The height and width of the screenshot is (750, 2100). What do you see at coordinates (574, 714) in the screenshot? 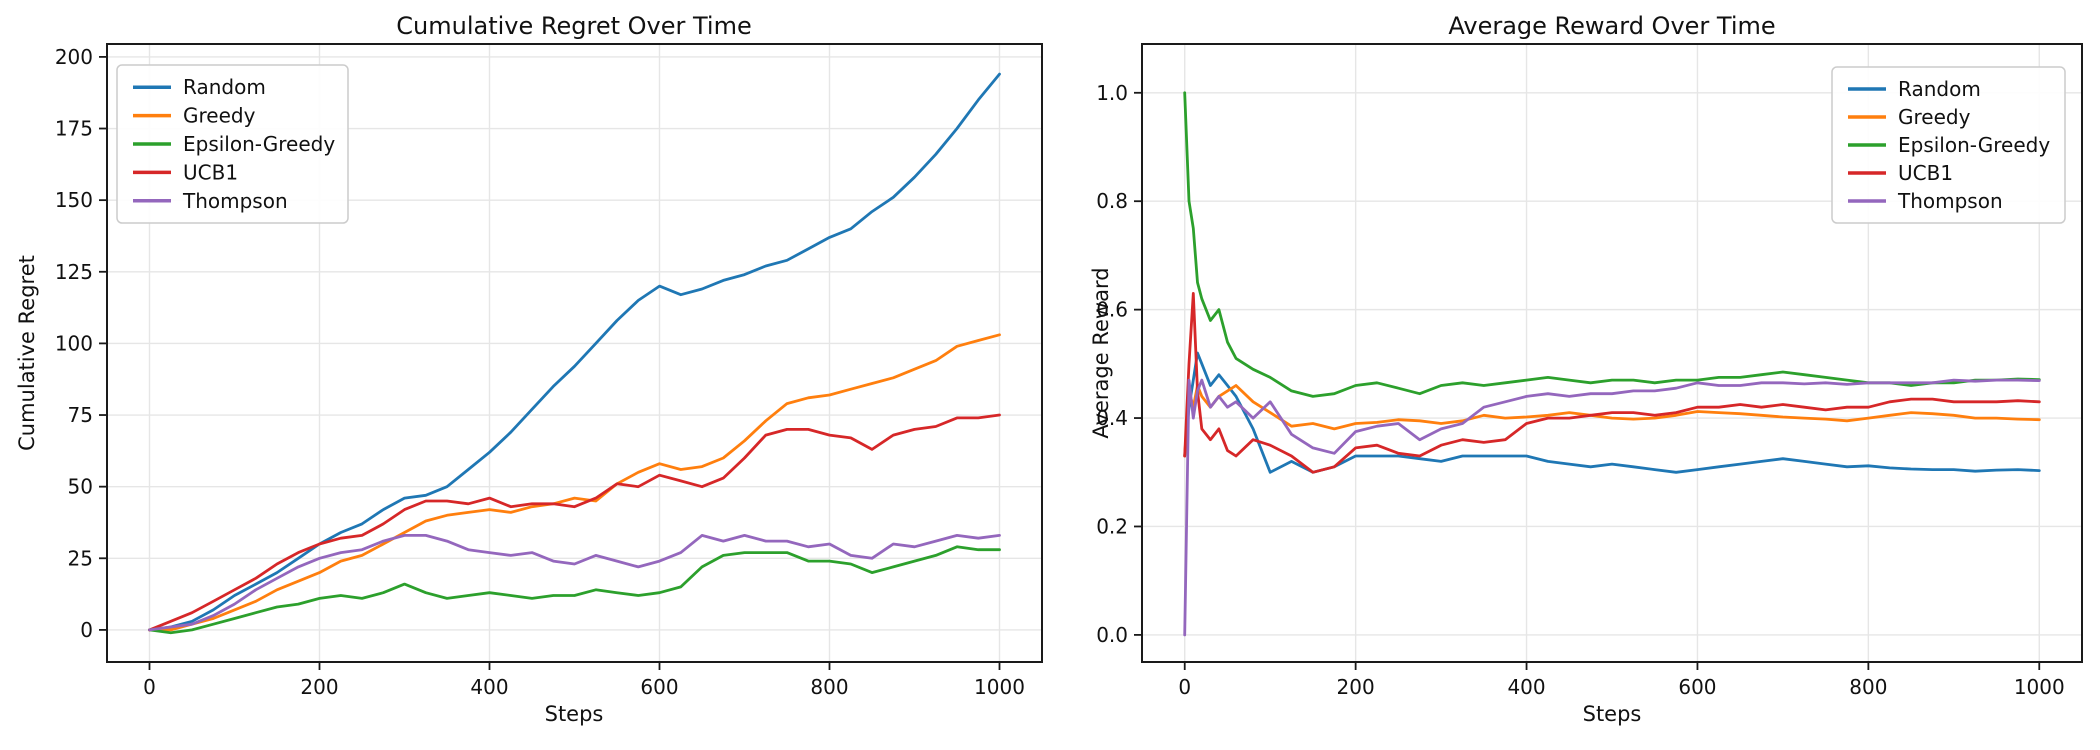
I see `left-chart-xlabel: Steps` at bounding box center [574, 714].